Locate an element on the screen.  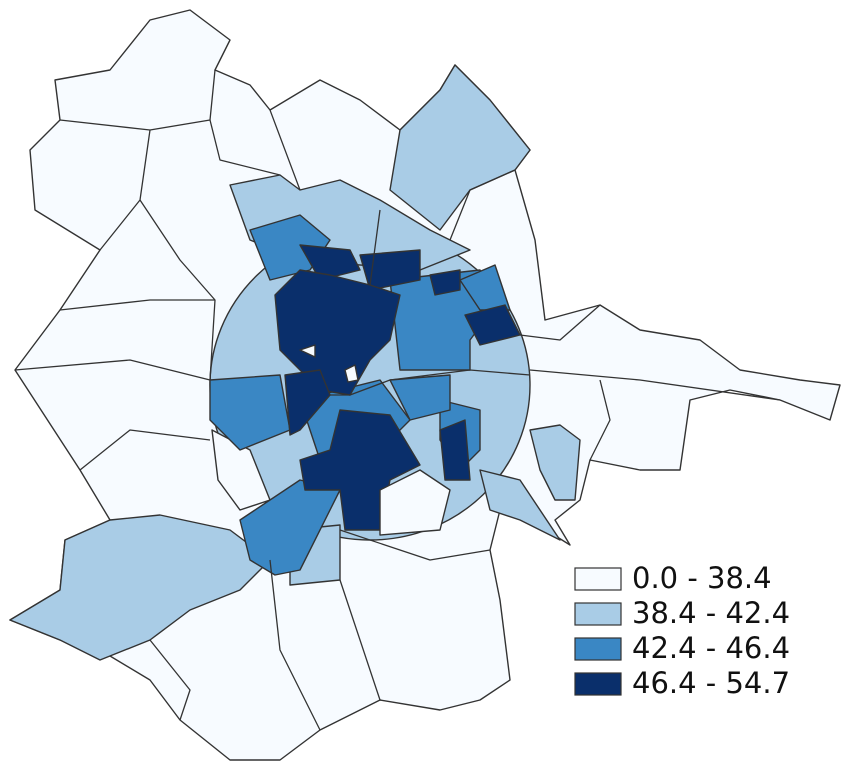
legend-label: 38.4 - 42.4 is located at coordinates (711, 613).